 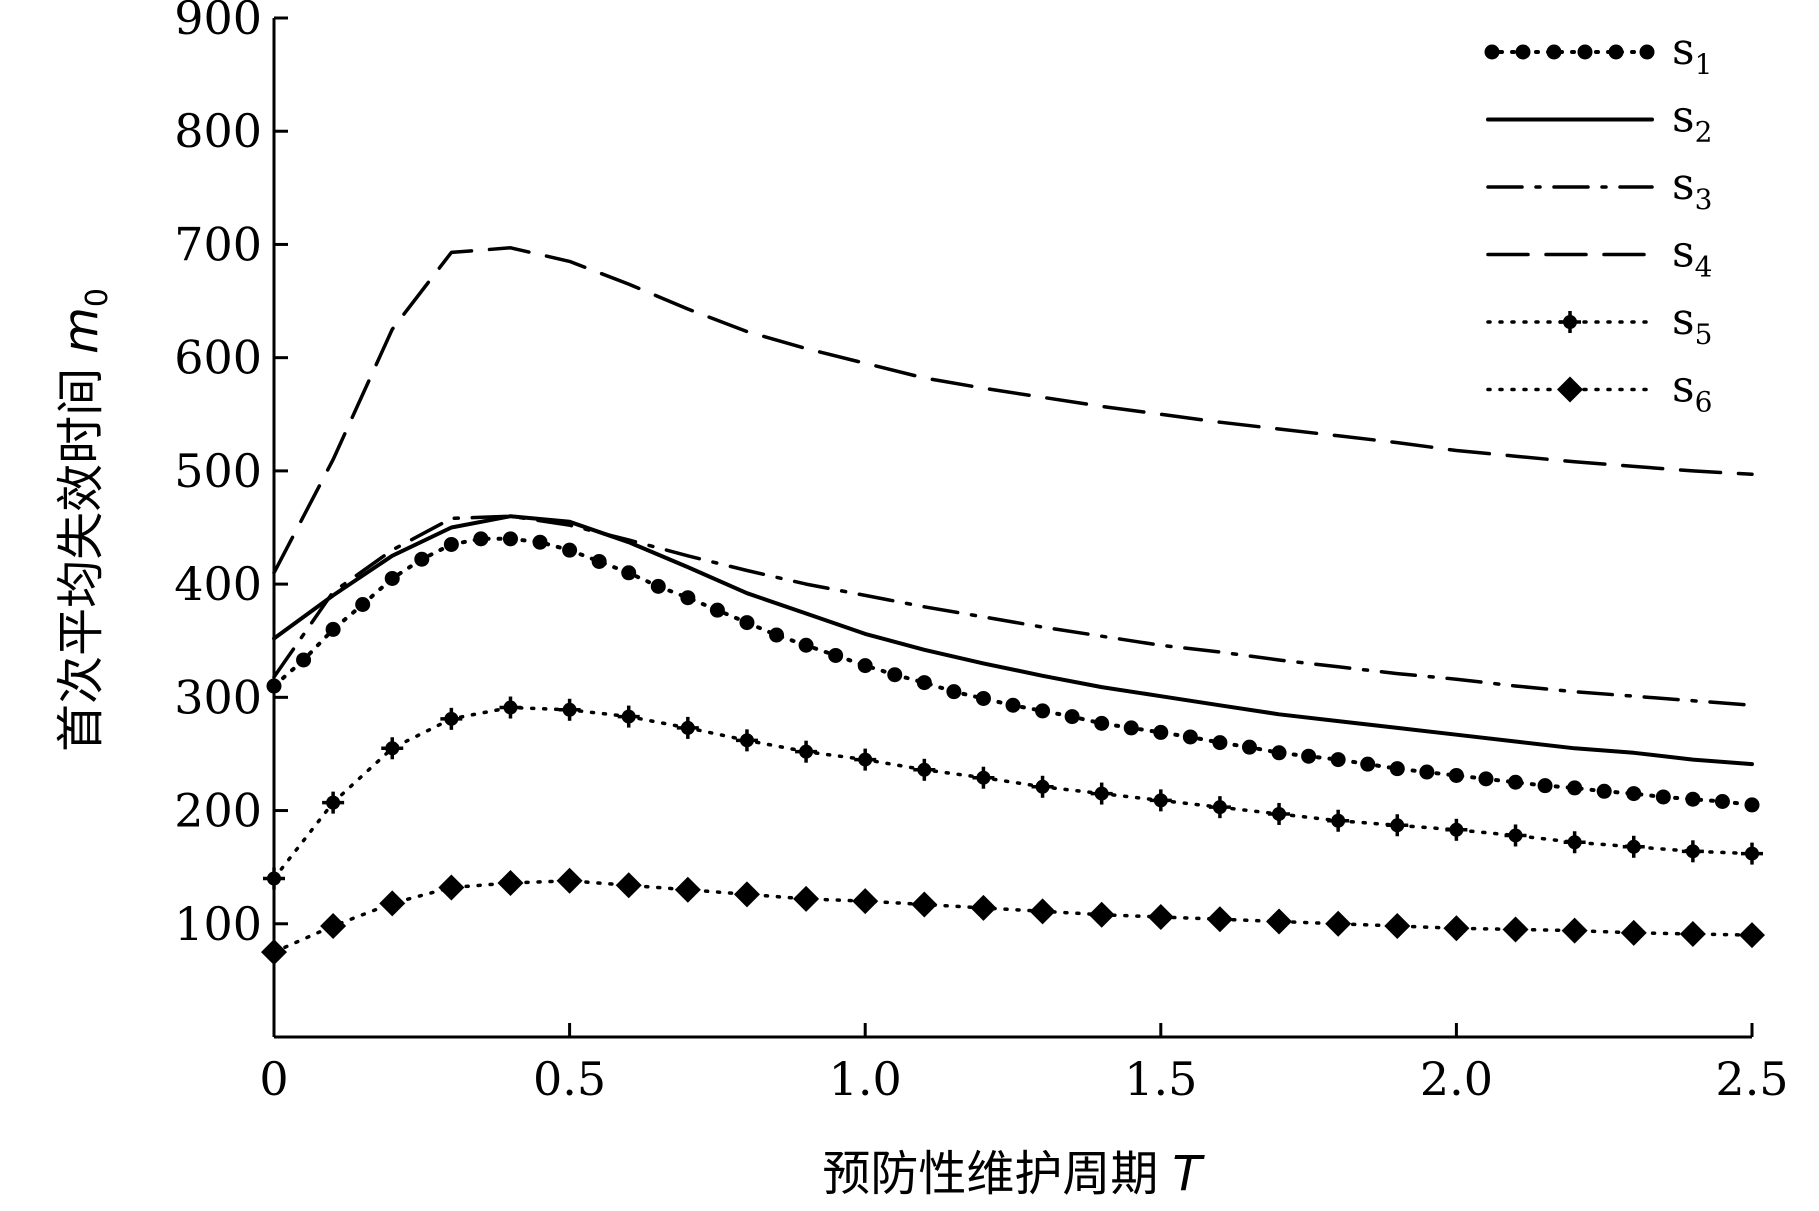 What do you see at coordinates (1751, 1079) in the screenshot?
I see `x-tick-label: 2.5` at bounding box center [1751, 1079].